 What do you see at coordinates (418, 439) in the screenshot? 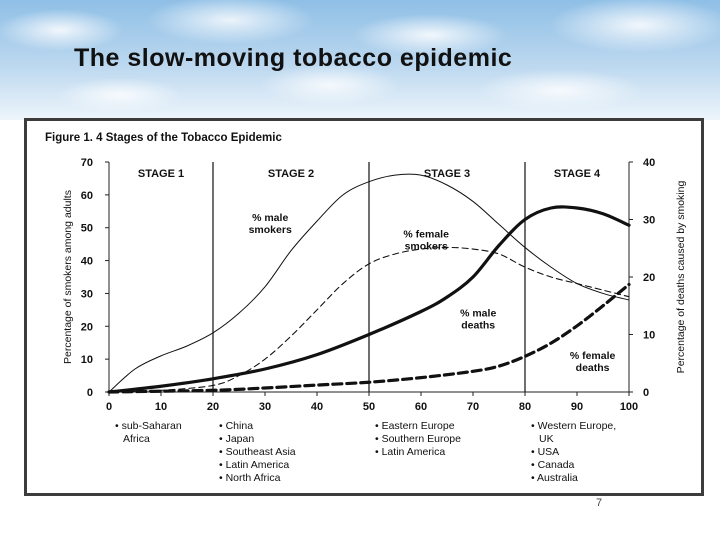
I see `stage-country-item: • Southern Europe` at bounding box center [418, 439].